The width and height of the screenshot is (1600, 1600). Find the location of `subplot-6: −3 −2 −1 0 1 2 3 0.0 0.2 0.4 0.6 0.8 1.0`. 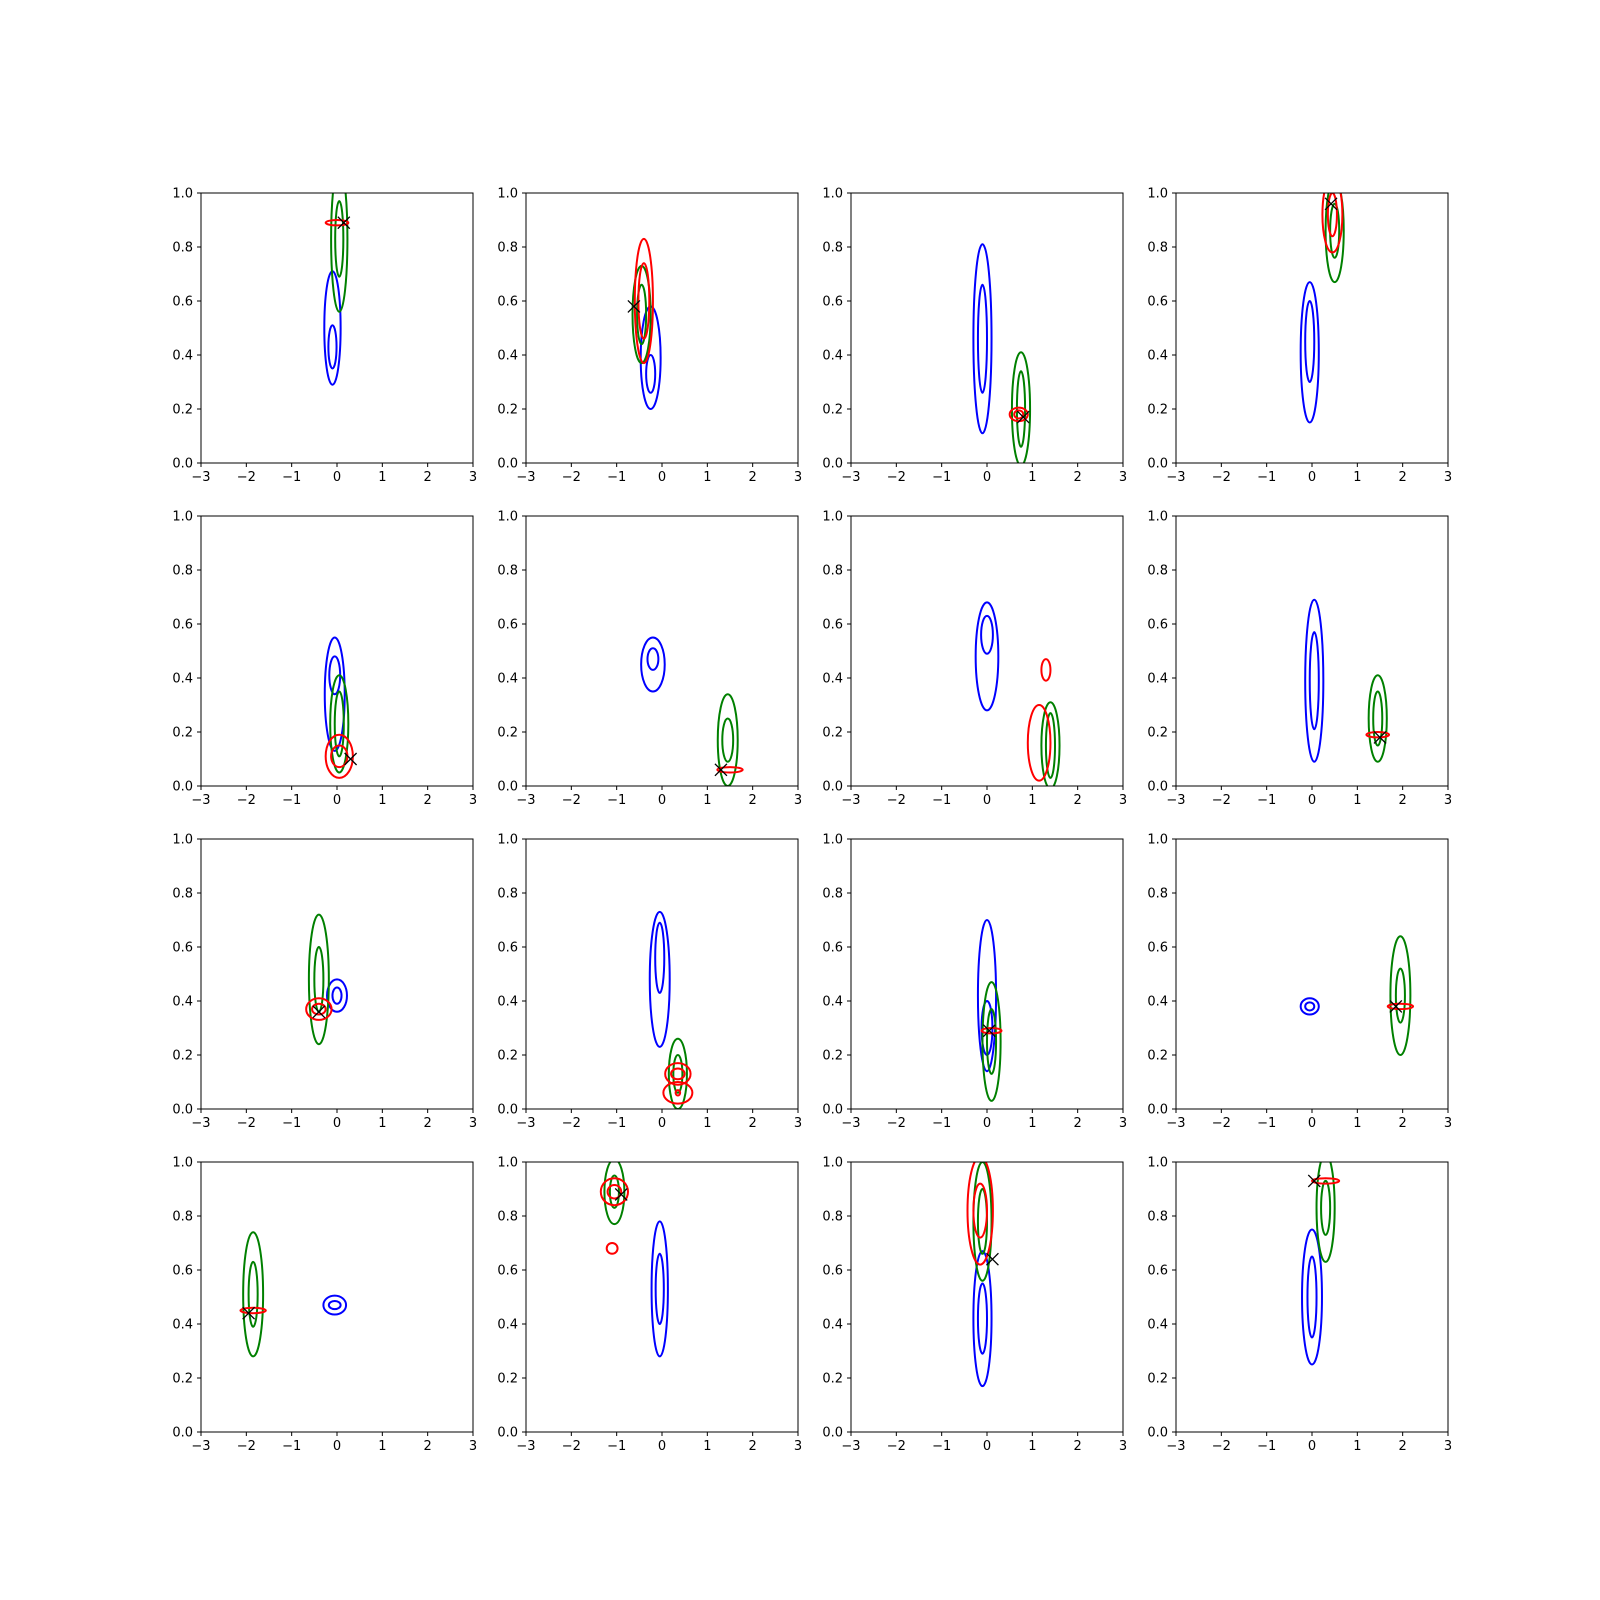

subplot-6: −3 −2 −1 0 1 2 3 0.0 0.2 0.4 0.6 0.8 1.0 is located at coordinates (649, 659).